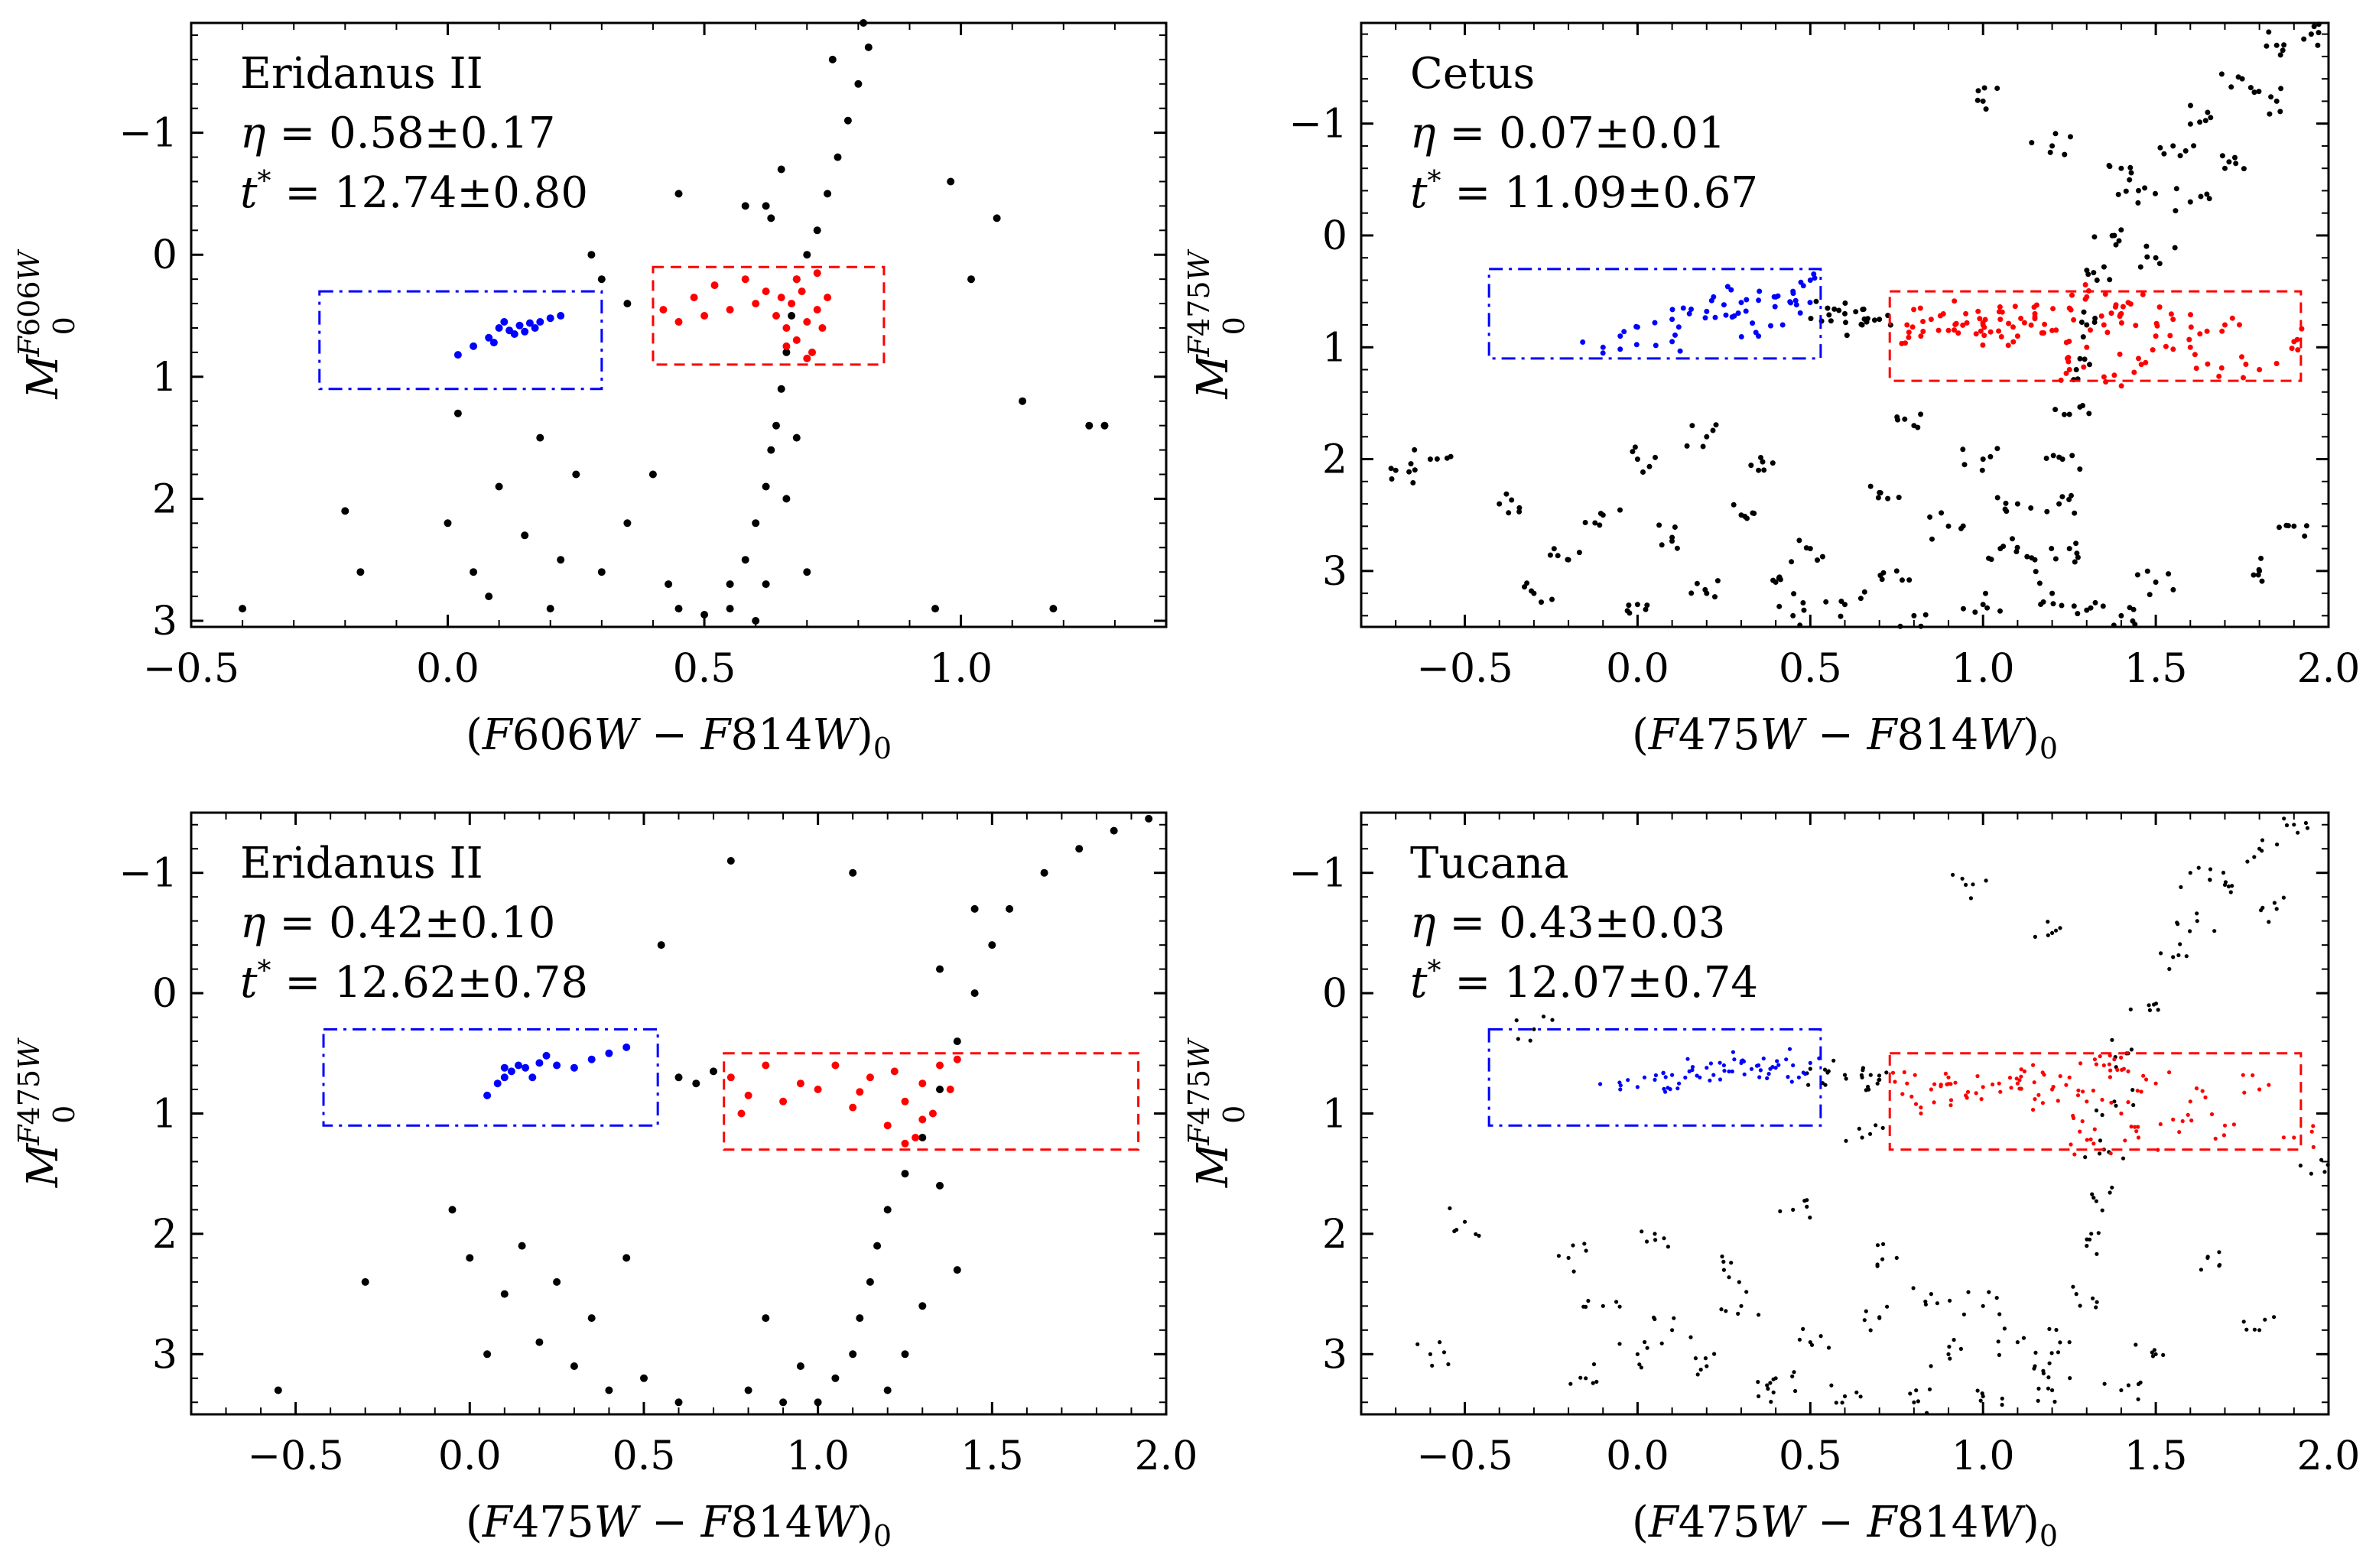 The width and height of the screenshot is (2379, 1568). What do you see at coordinates (361, 74) in the screenshot?
I see `galaxy-name: Eridanus II` at bounding box center [361, 74].